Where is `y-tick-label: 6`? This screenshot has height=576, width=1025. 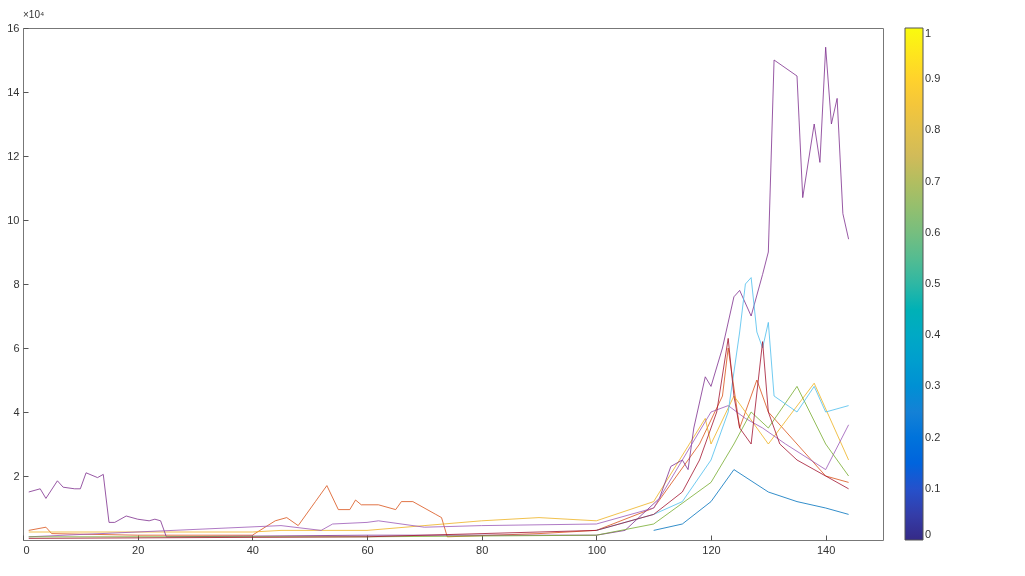
y-tick-label: 6 is located at coordinates (16, 347).